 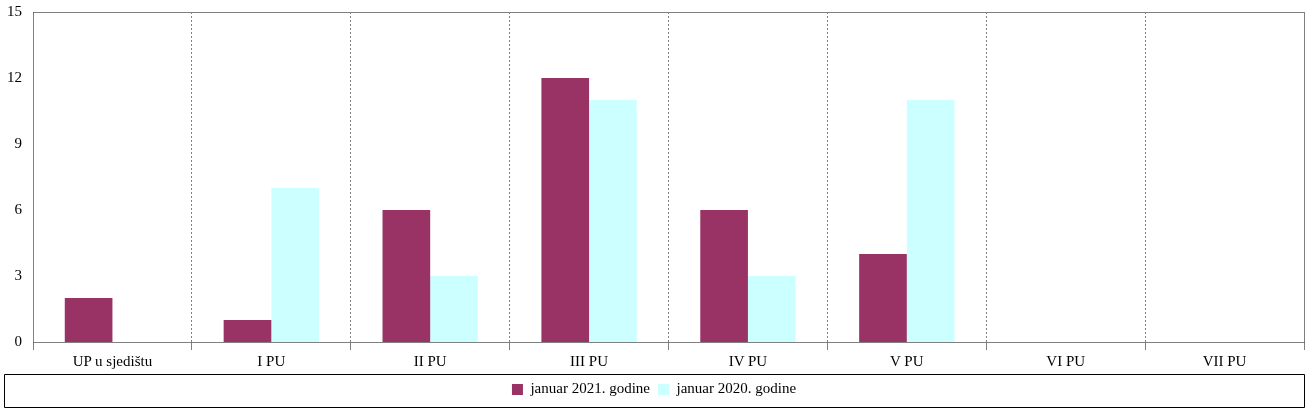 What do you see at coordinates (430, 360) in the screenshot?
I see `x-tick-label: II PU` at bounding box center [430, 360].